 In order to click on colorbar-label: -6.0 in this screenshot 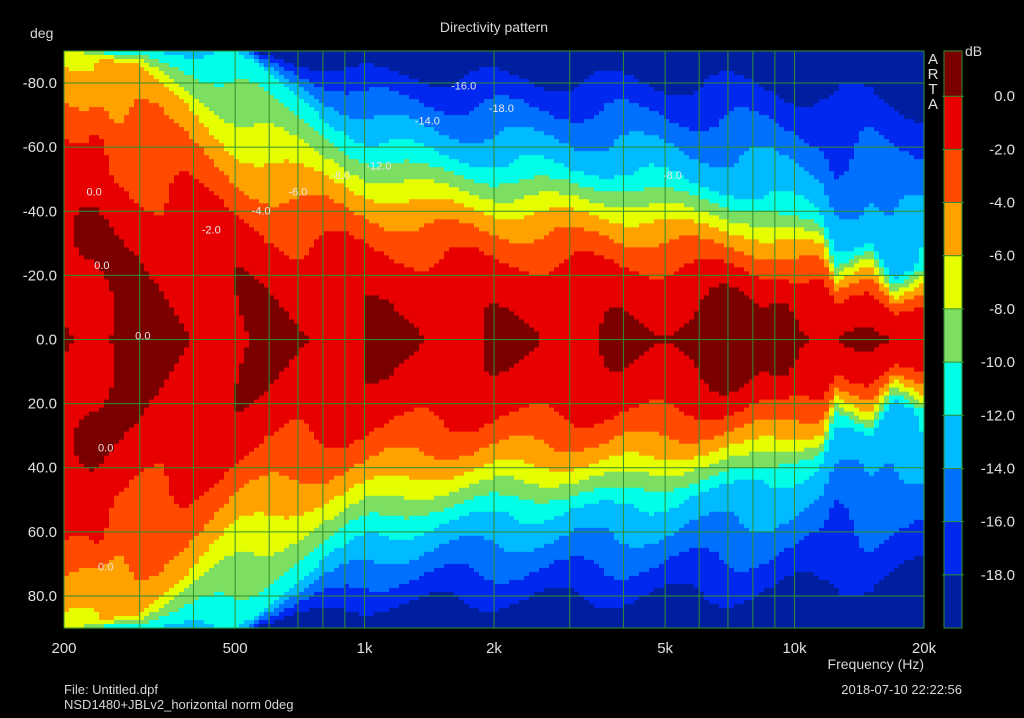, I will do `click(1002, 256)`.